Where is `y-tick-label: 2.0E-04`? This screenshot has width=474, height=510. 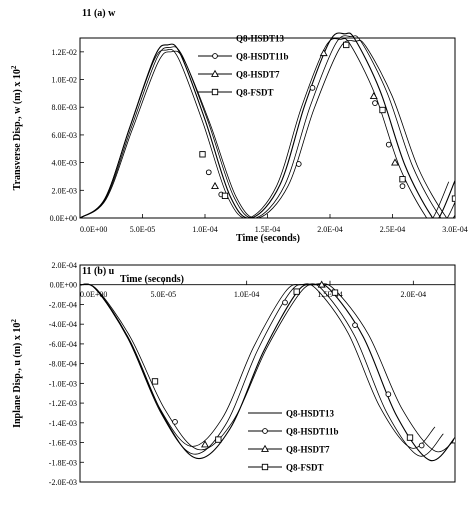
y-tick-label: 2.0E-04 is located at coordinates (64, 265).